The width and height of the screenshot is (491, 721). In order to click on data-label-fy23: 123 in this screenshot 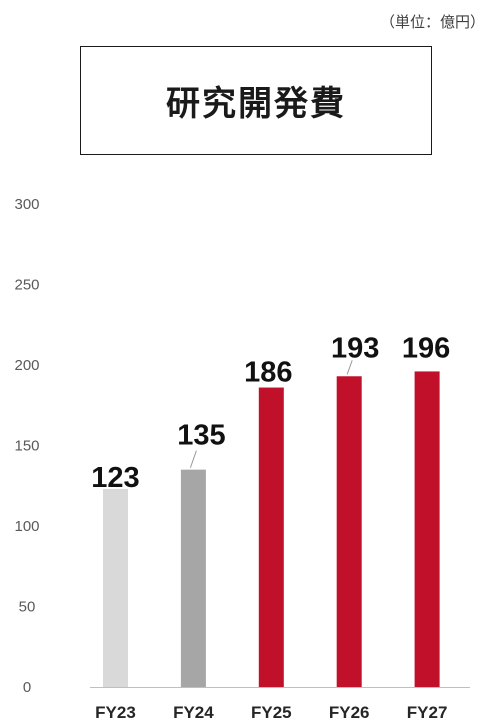, I will do `click(115, 478)`.